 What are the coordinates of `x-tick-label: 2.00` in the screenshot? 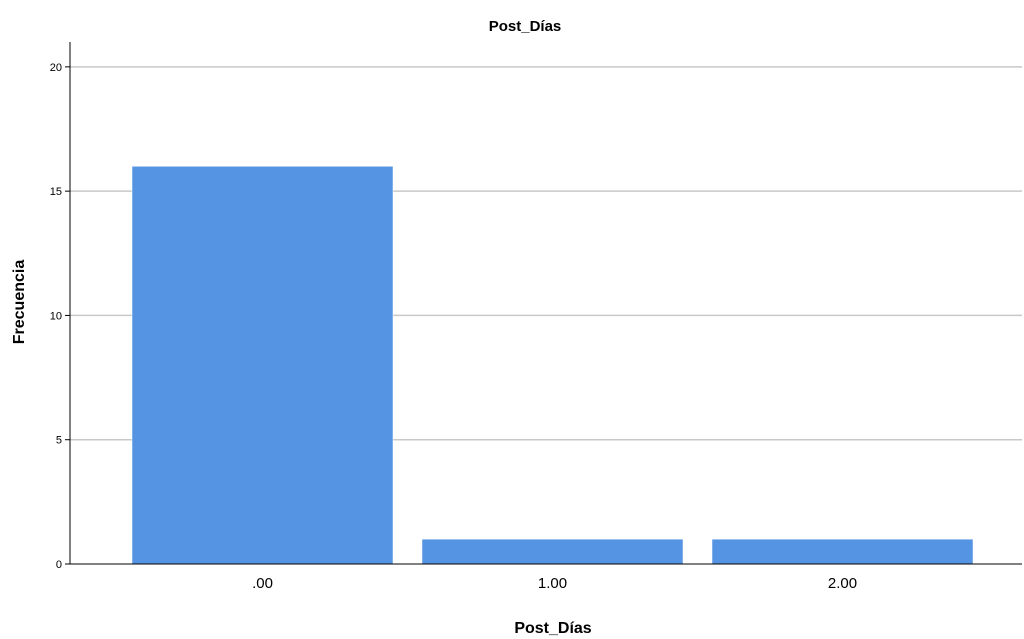 It's located at (842, 583).